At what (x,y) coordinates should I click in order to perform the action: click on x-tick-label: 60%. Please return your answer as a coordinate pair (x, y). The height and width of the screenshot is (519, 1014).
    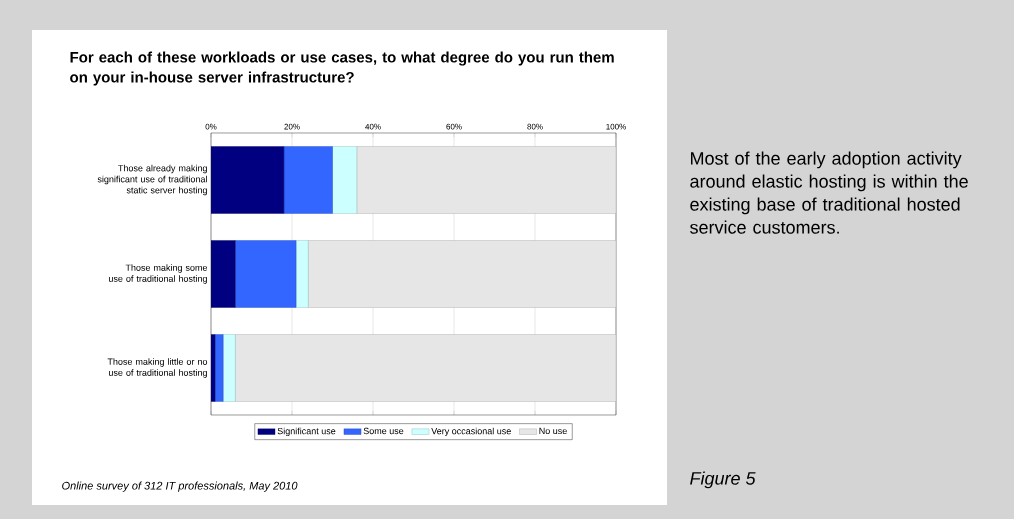
    Looking at the image, I should click on (454, 126).